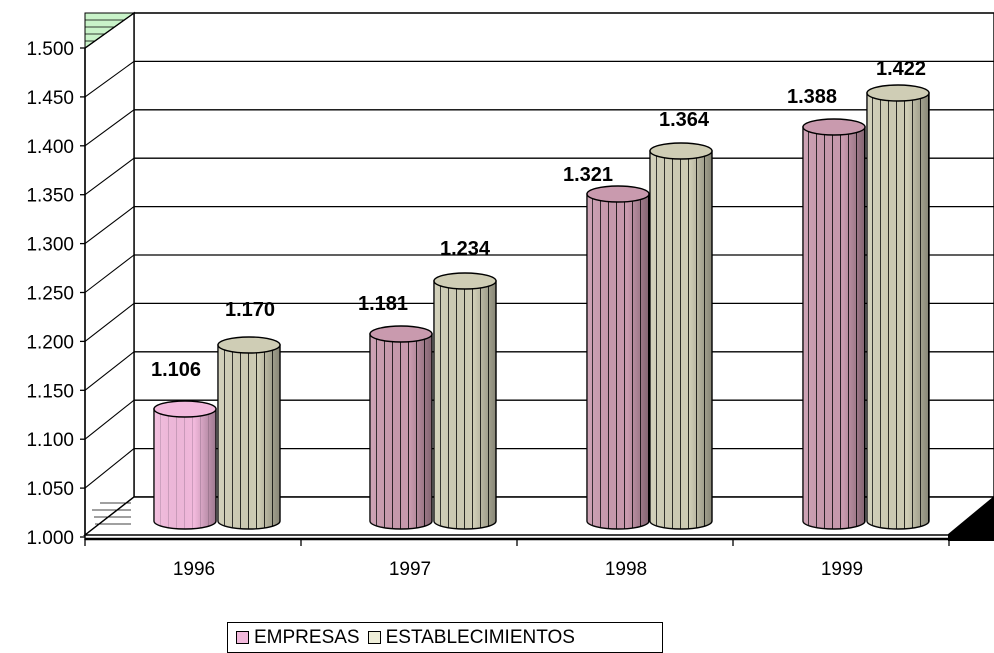 This screenshot has width=994, height=653. Describe the element at coordinates (901, 69) in the screenshot. I see `data-label: 1.422` at that location.